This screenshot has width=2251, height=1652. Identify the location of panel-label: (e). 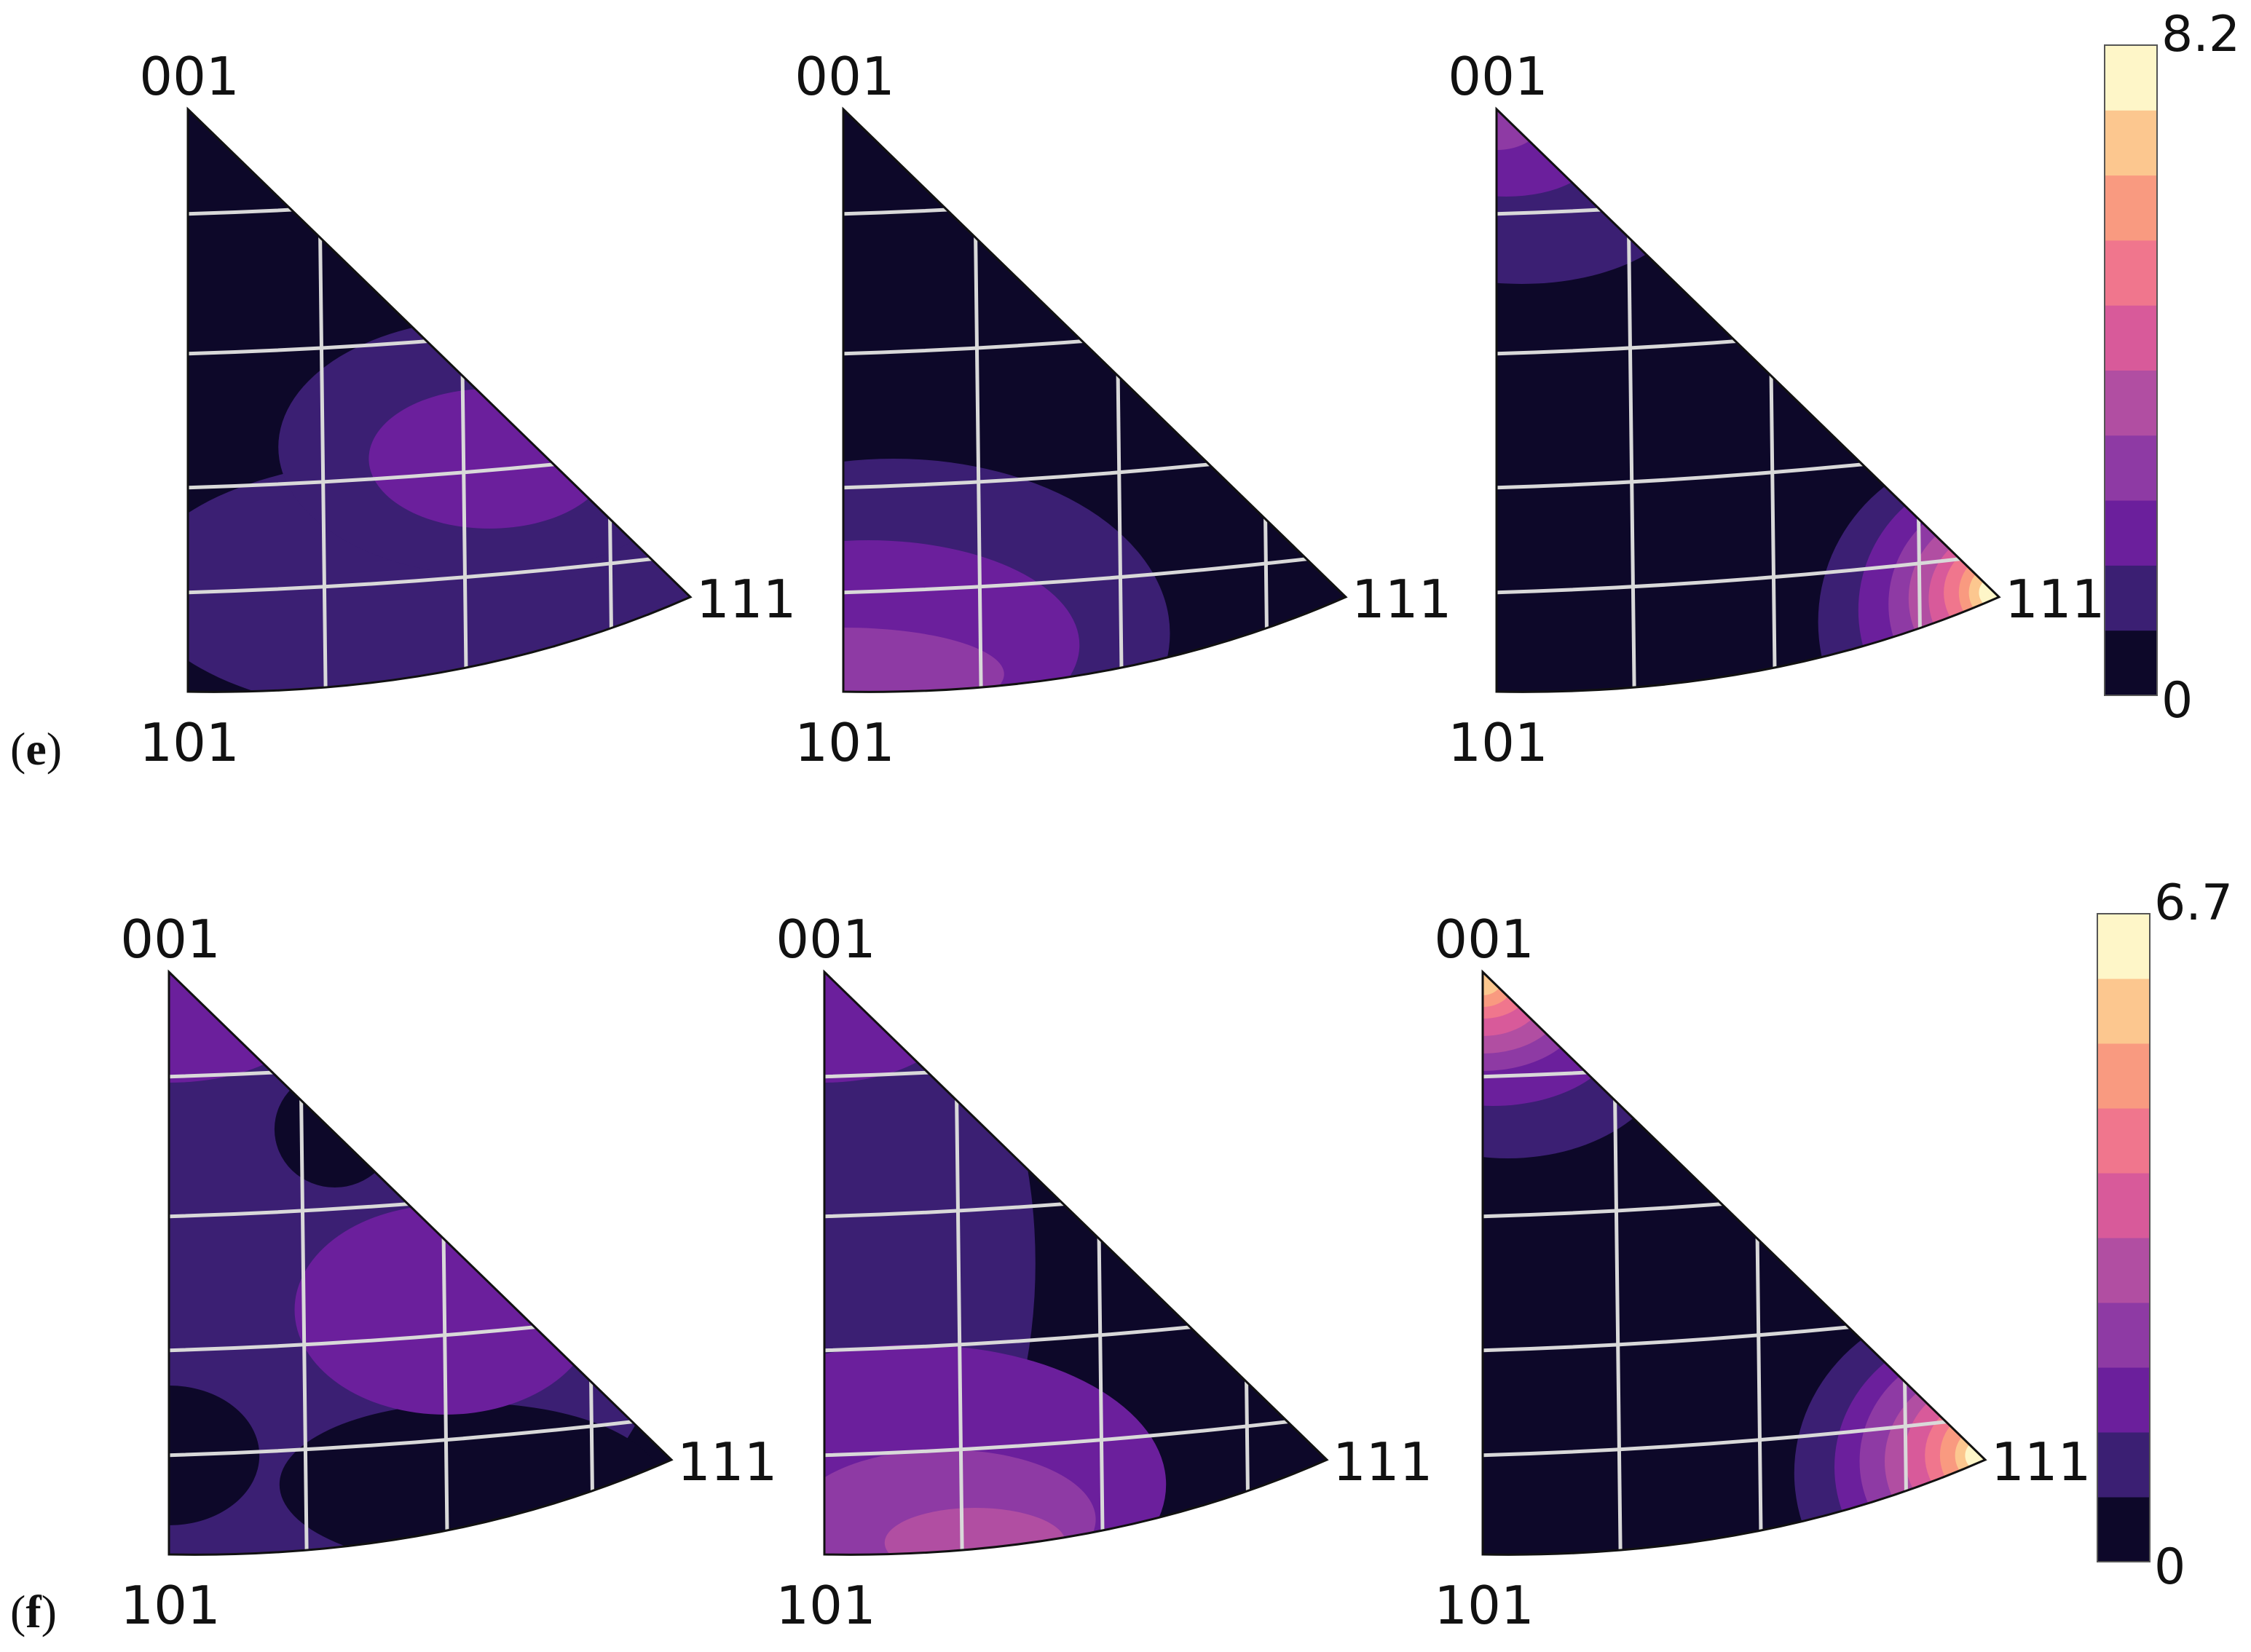
(36, 749).